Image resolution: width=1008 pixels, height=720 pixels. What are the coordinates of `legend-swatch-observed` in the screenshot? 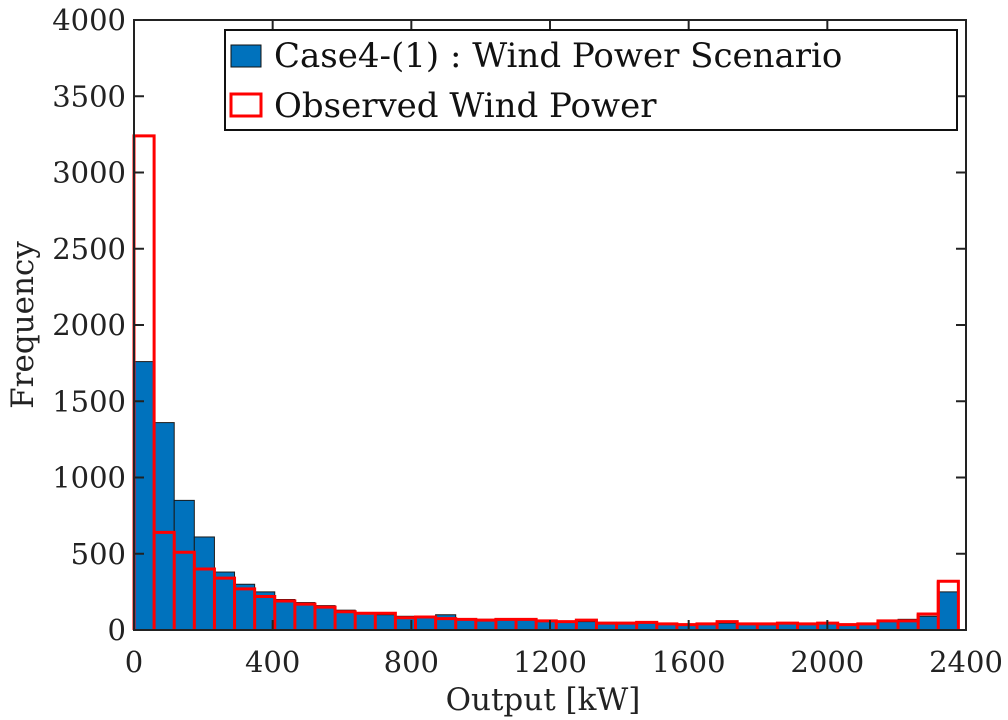 It's located at (246, 105).